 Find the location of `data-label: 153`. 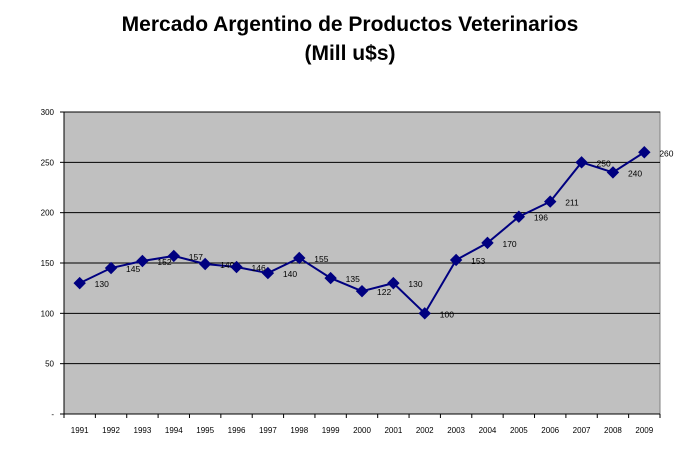

data-label: 153 is located at coordinates (478, 261).